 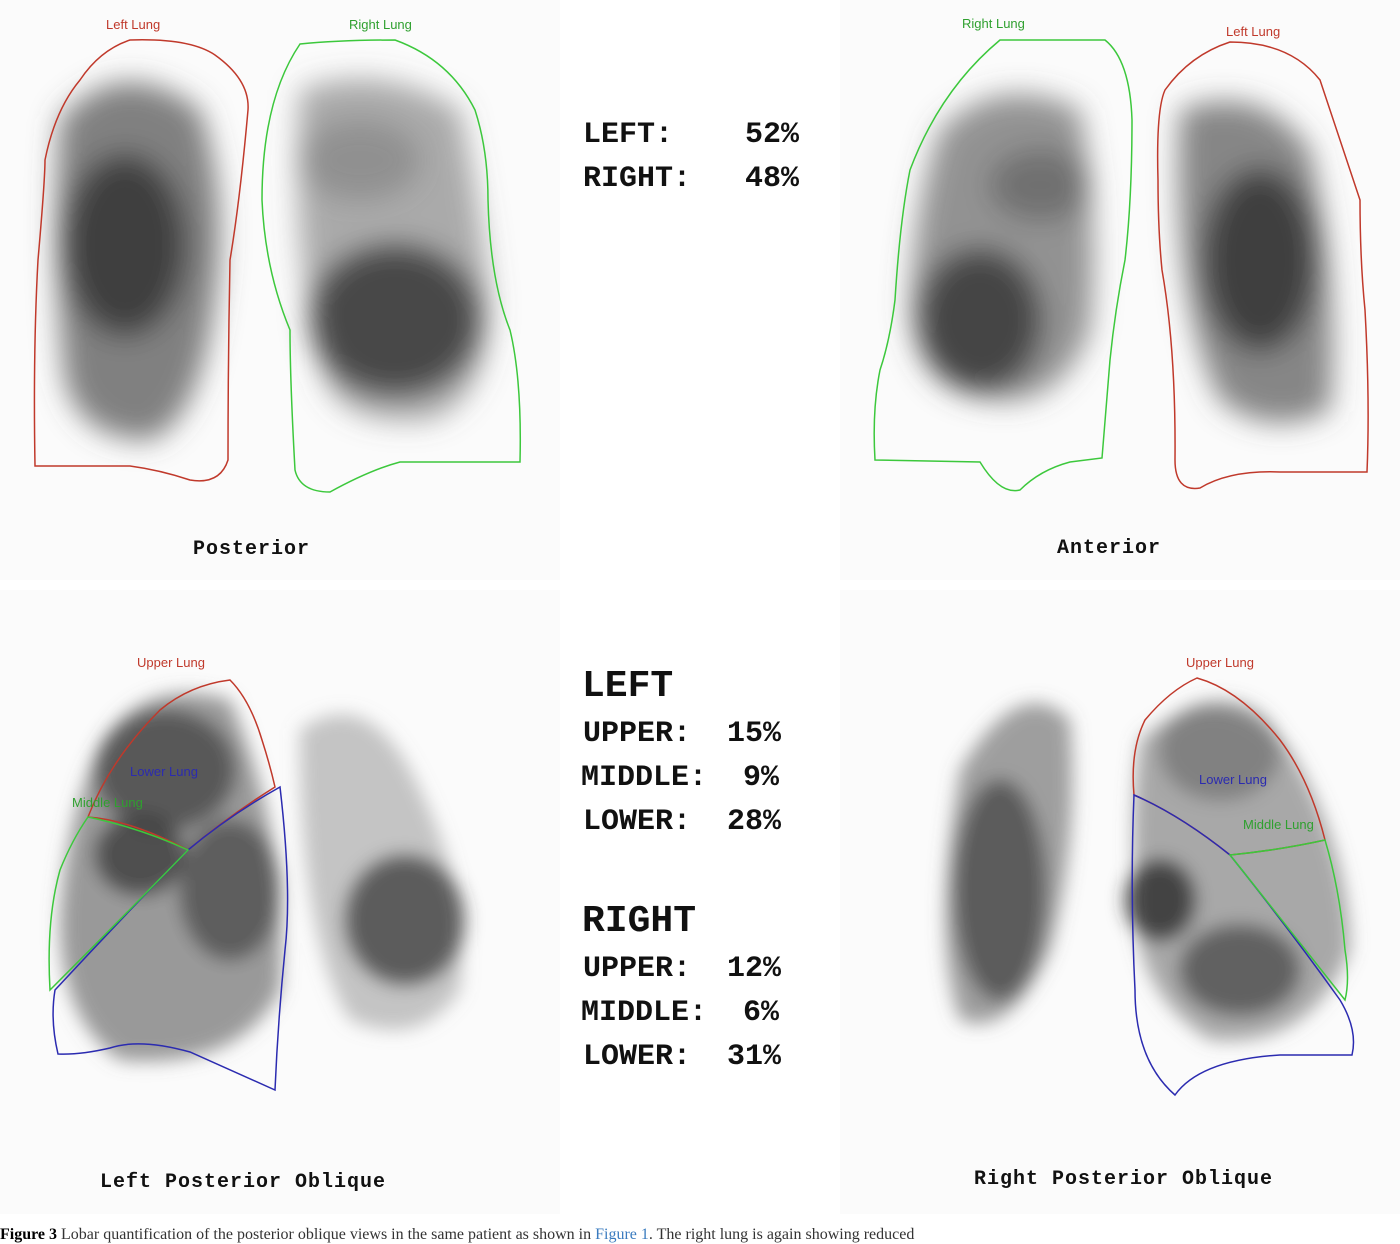 What do you see at coordinates (682, 822) in the screenshot?
I see `lobar-left-lower: LOWER: 28%` at bounding box center [682, 822].